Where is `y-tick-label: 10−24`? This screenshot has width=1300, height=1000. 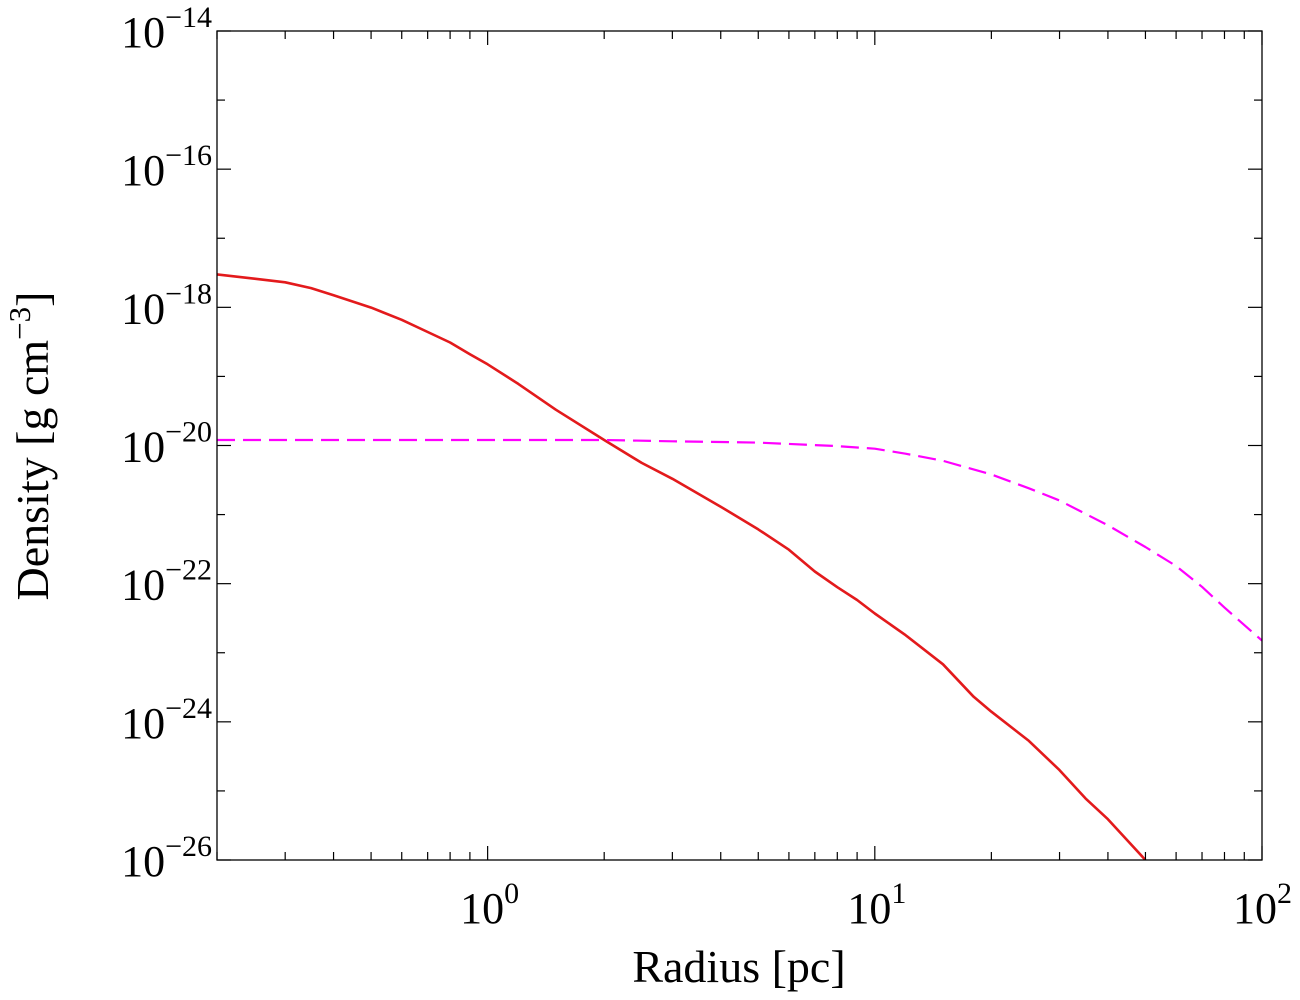
y-tick-label: 10−24 is located at coordinates (166, 720).